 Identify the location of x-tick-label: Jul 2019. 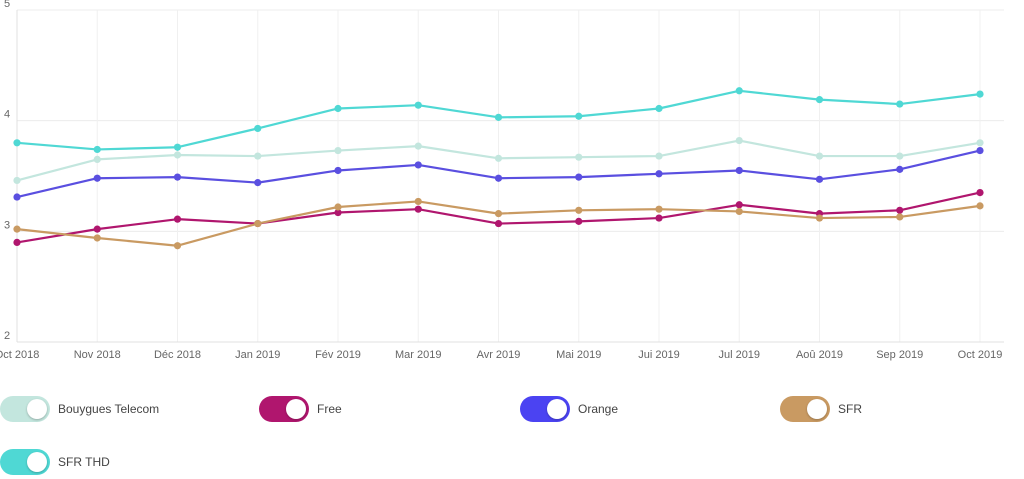
(739, 355).